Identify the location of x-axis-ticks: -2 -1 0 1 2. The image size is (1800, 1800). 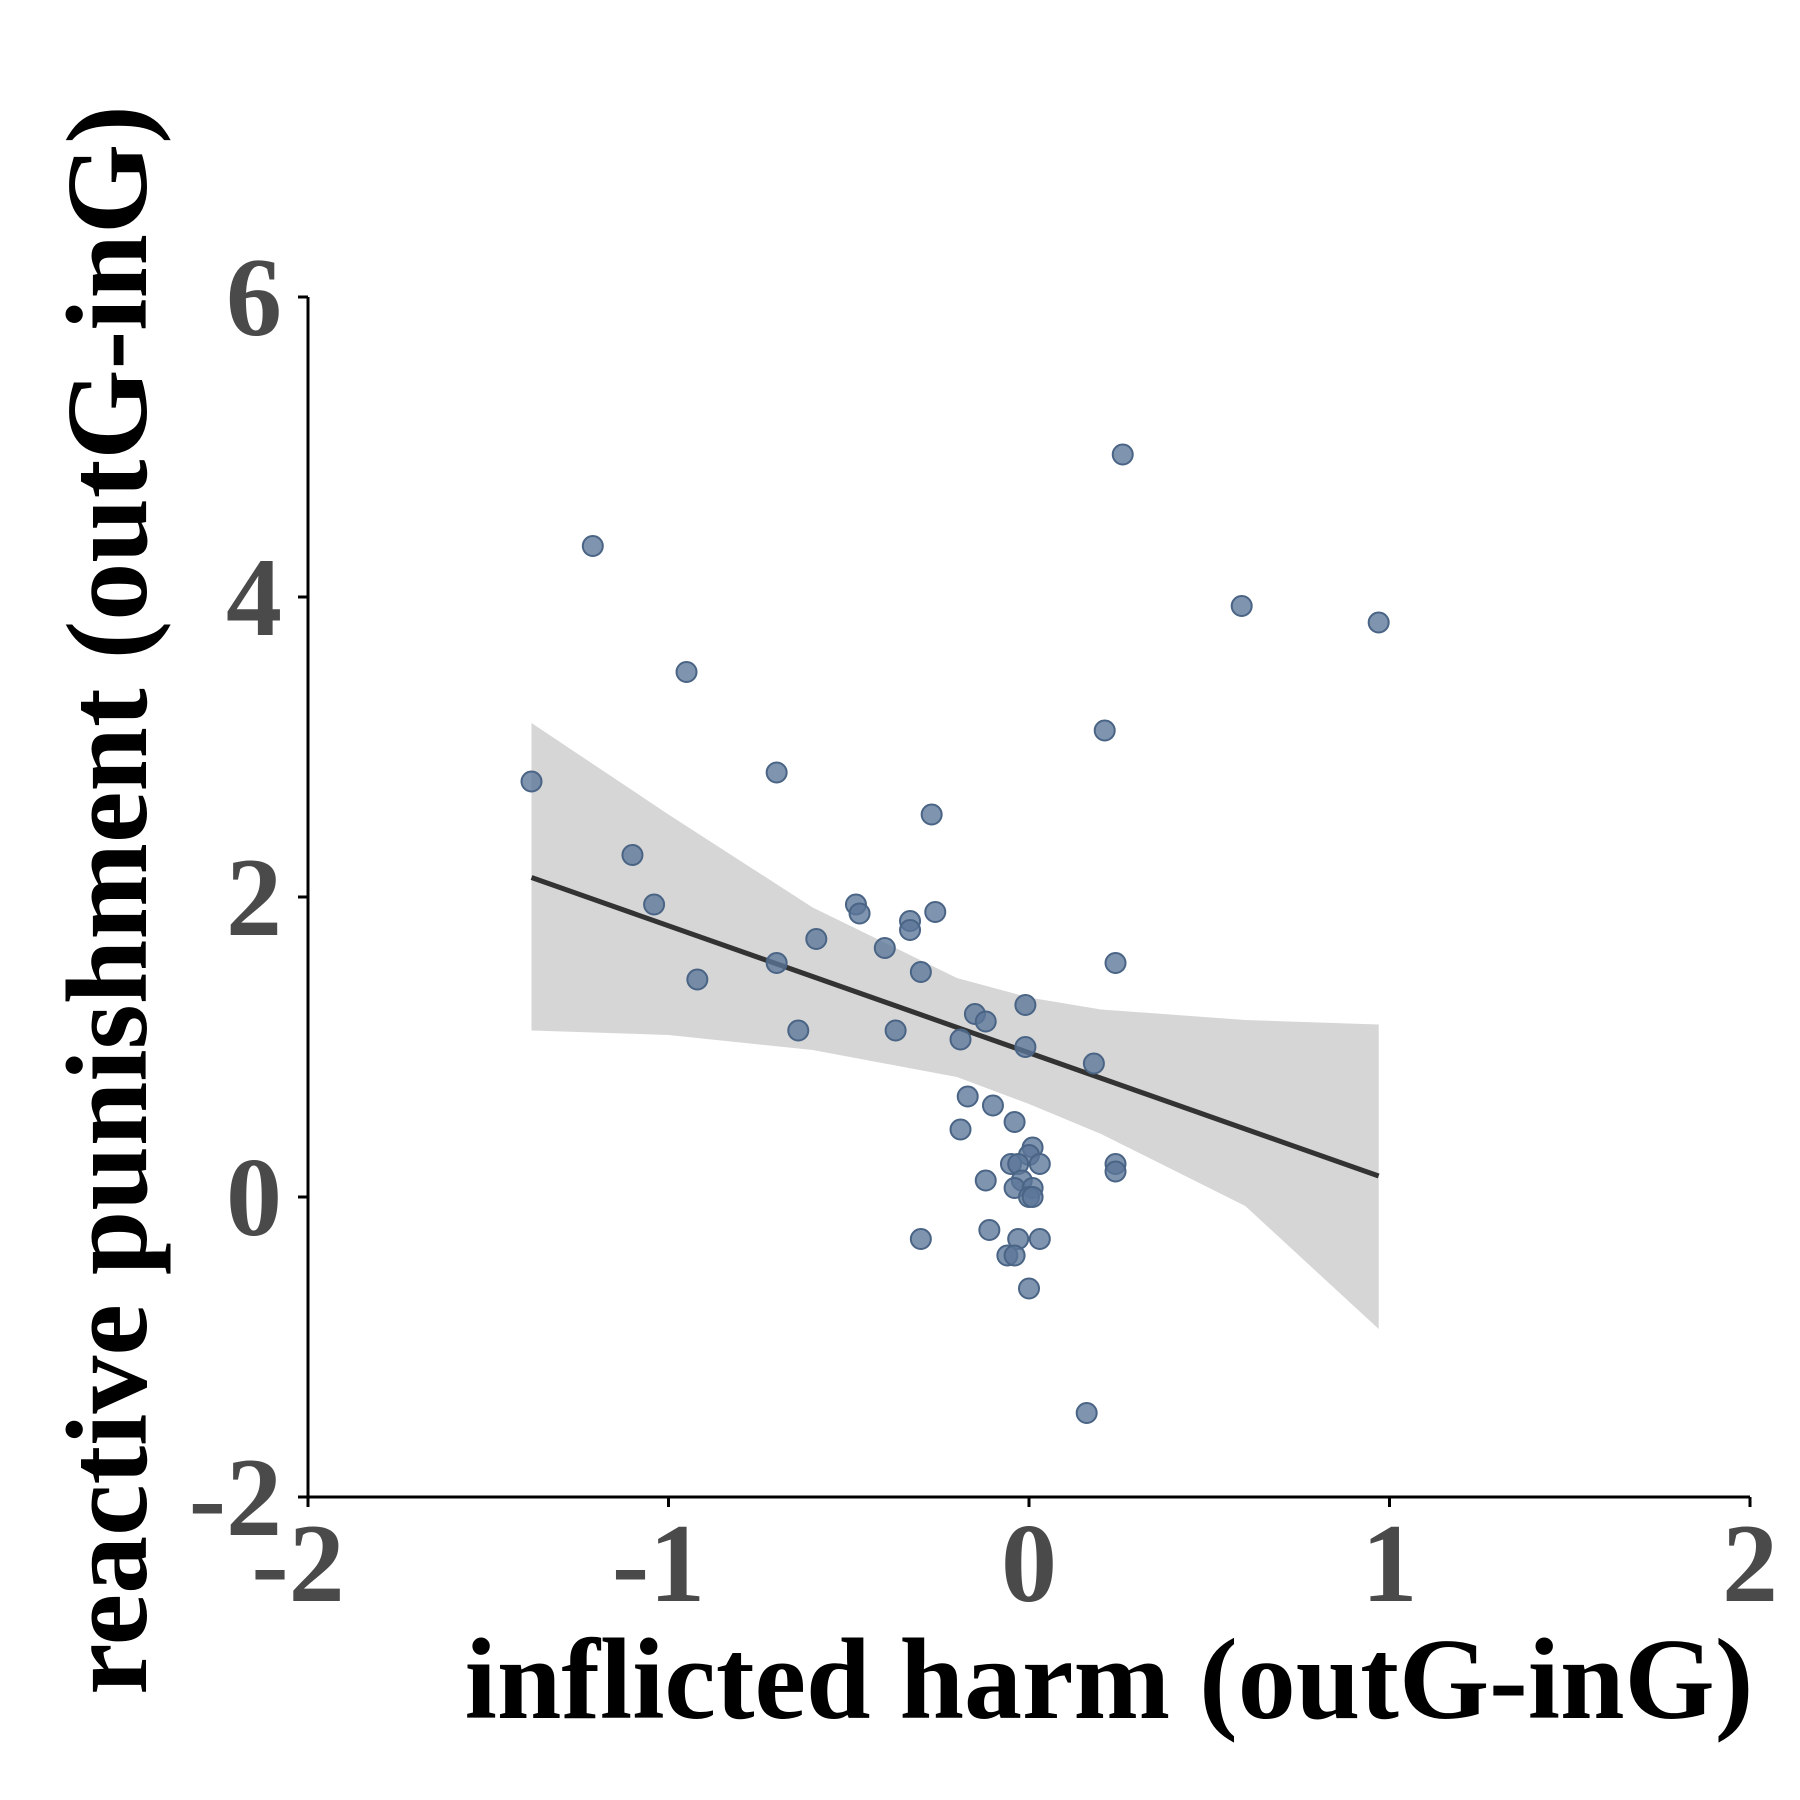
(1014, 1561).